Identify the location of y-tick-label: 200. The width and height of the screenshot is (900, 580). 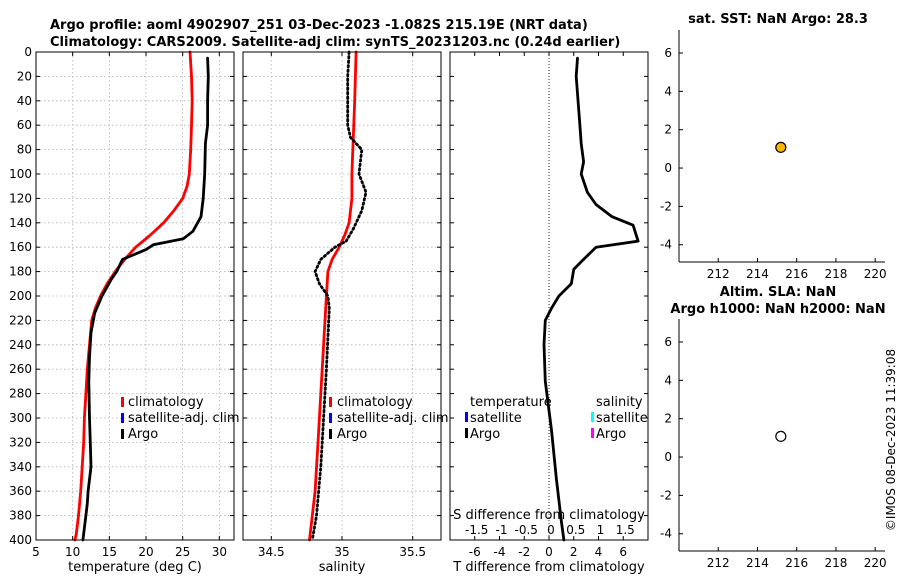
(20, 296).